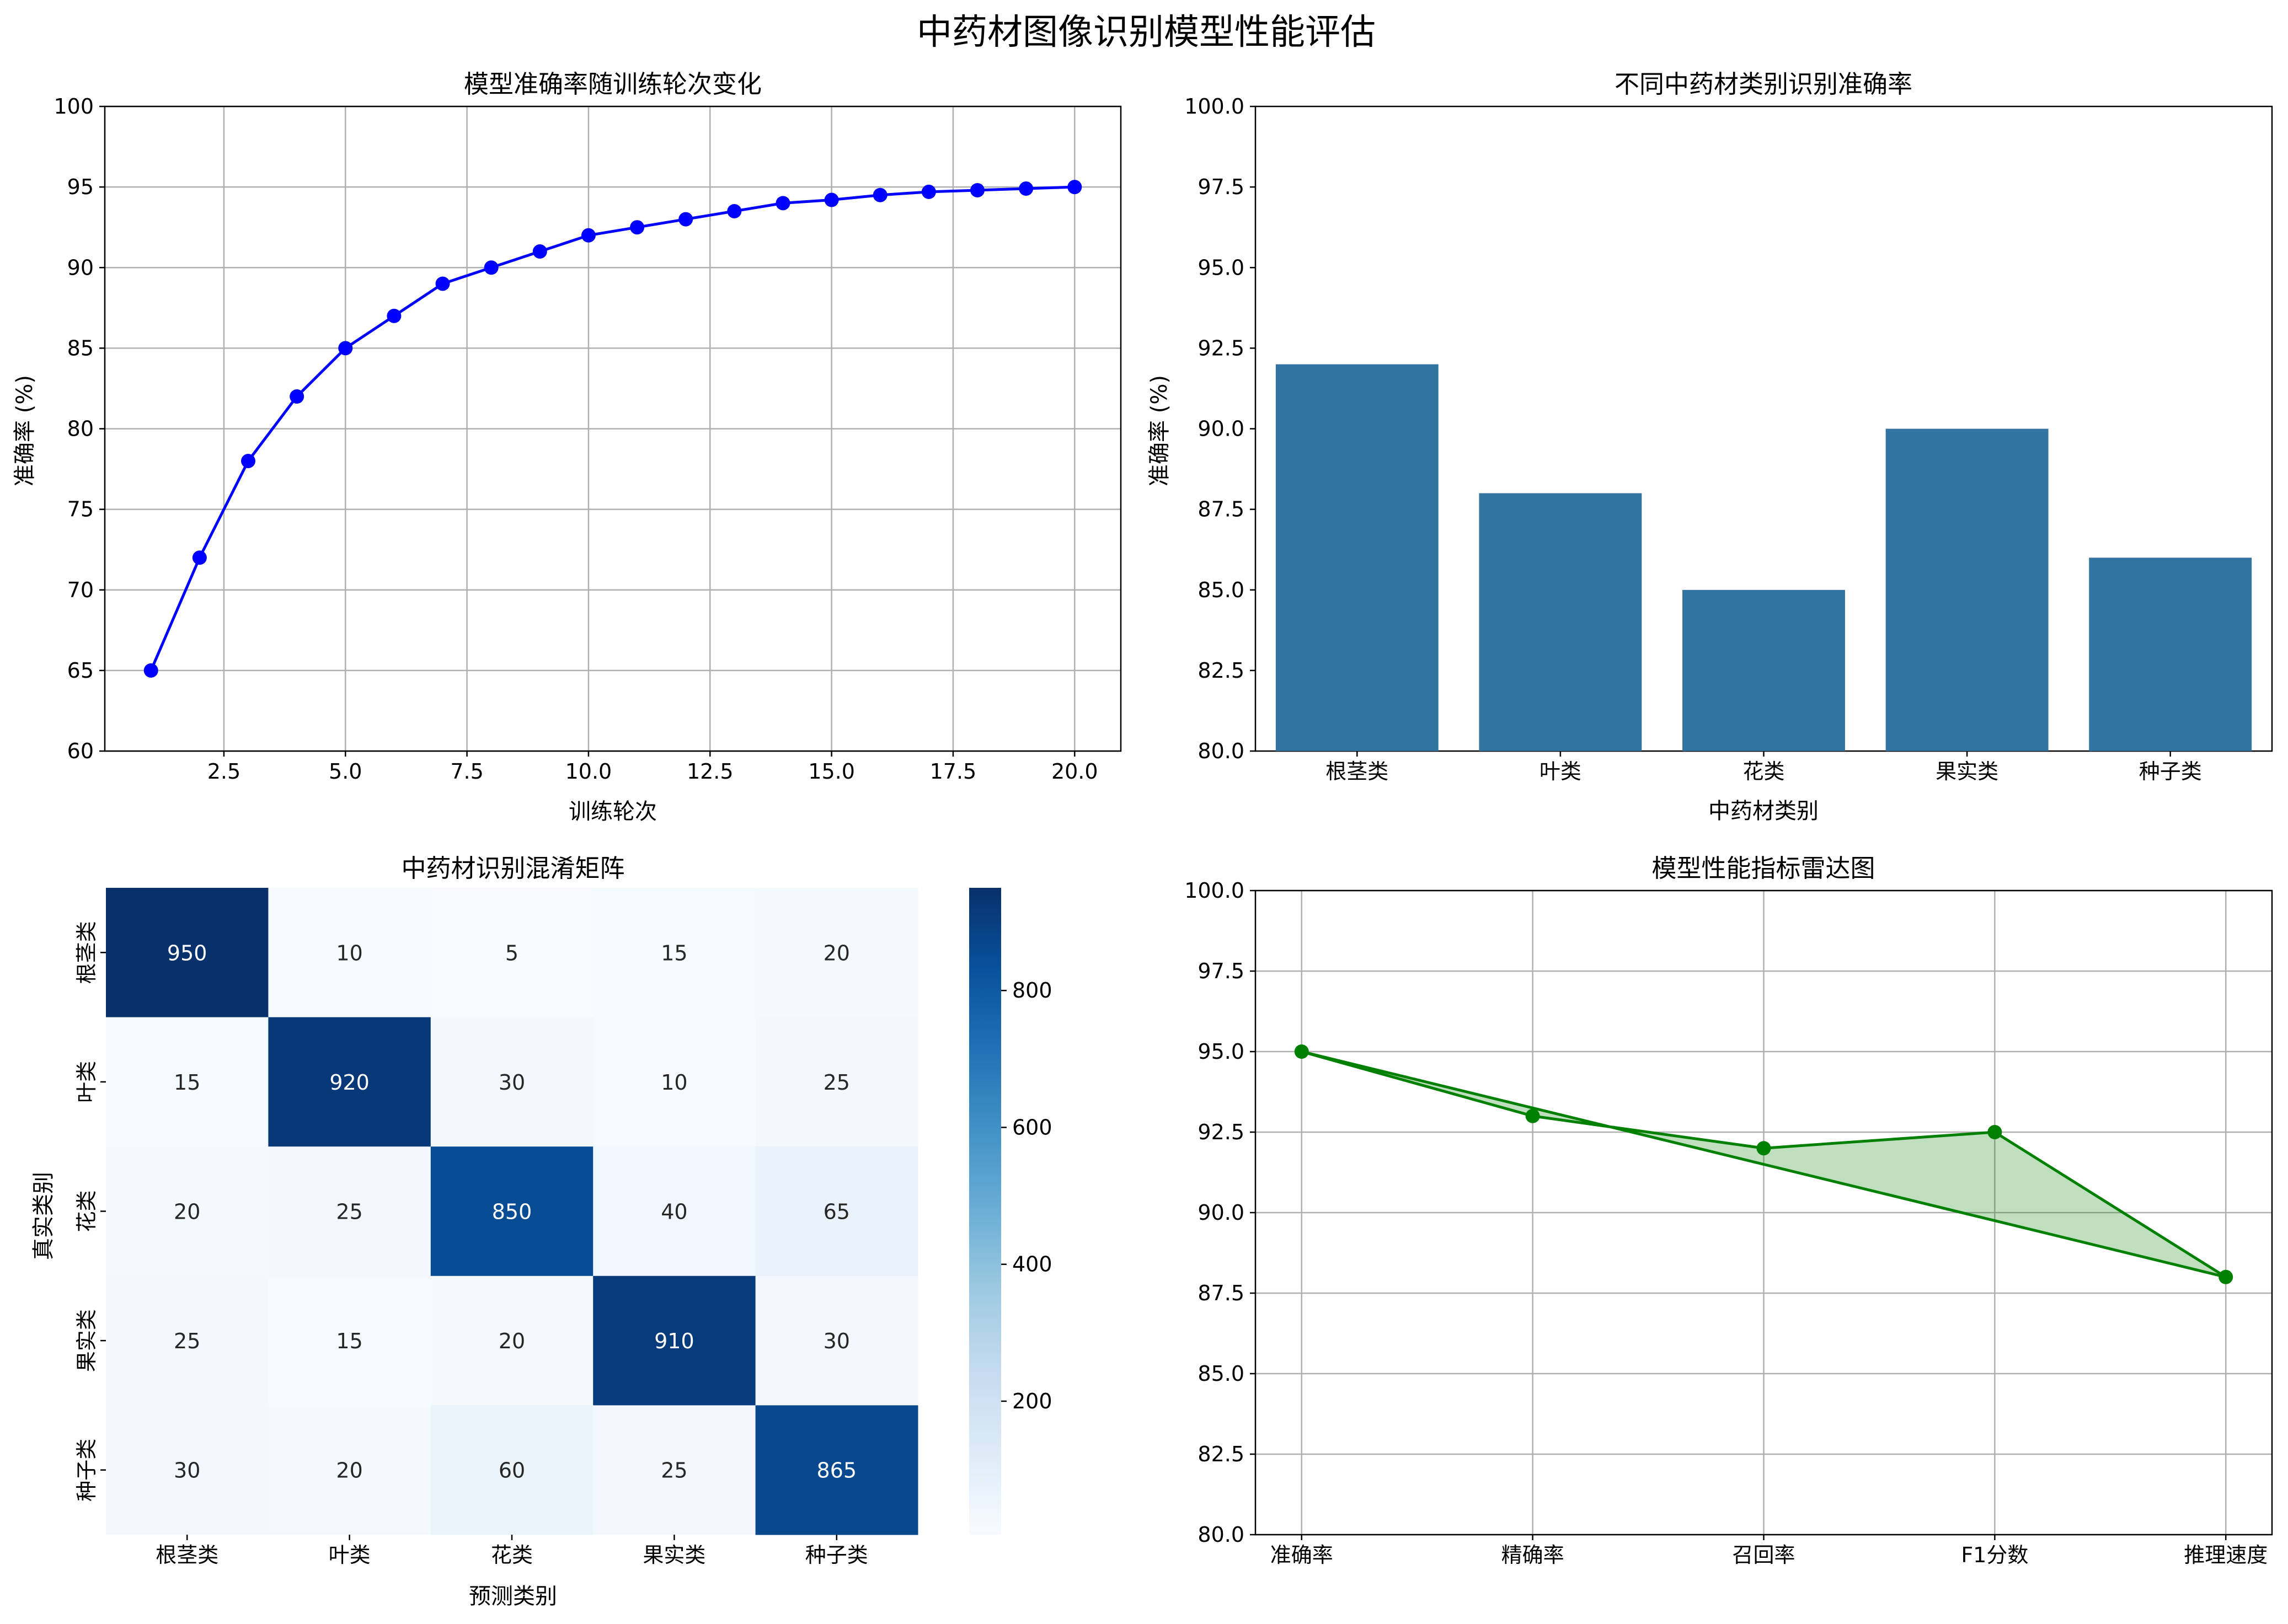  I want to click on metrics-y-tick-label: 82.5, so click(1221, 1454).